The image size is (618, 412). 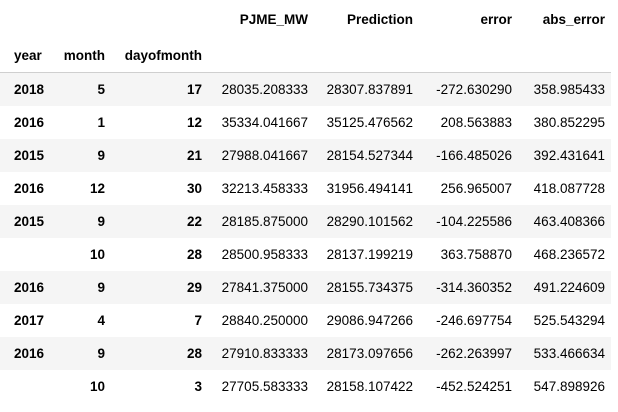 What do you see at coordinates (569, 254) in the screenshot?
I see `cell-abs-error: 468.236572` at bounding box center [569, 254].